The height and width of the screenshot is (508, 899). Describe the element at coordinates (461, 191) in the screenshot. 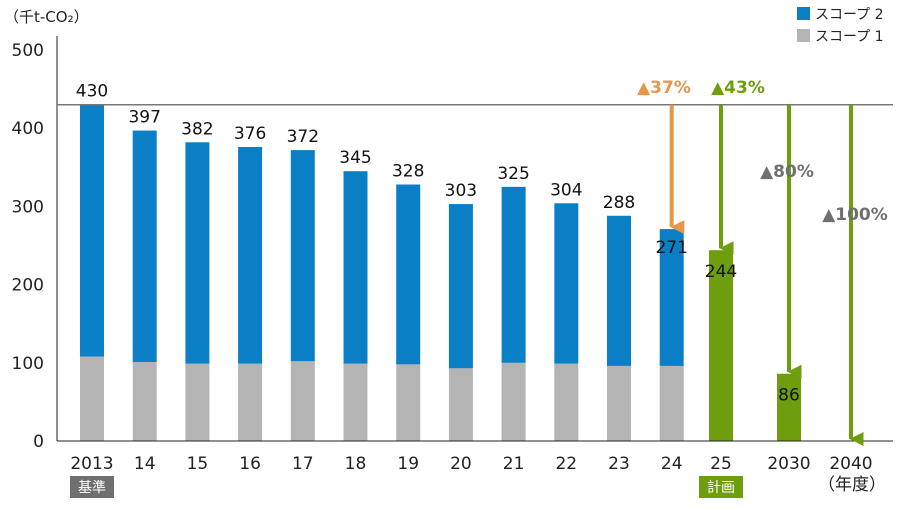

I see `total-label-20: 303` at that location.